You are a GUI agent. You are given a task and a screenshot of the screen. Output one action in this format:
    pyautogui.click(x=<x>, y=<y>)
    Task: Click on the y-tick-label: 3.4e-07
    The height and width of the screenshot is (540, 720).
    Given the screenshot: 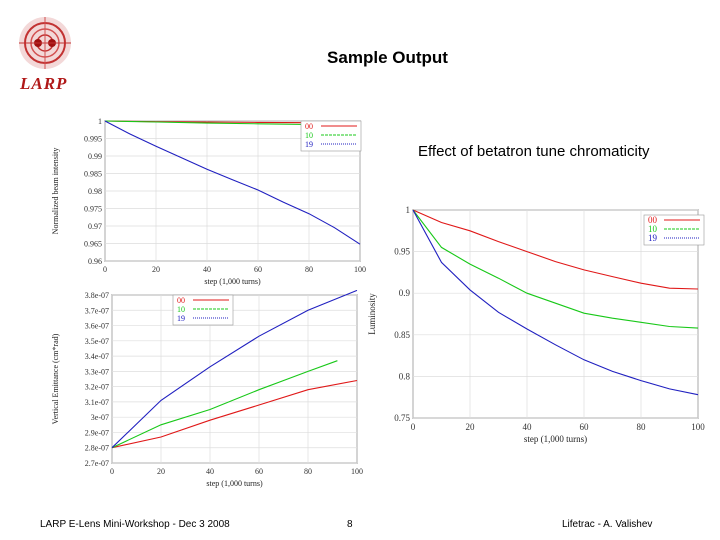 What is the action you would take?
    pyautogui.click(x=97, y=356)
    